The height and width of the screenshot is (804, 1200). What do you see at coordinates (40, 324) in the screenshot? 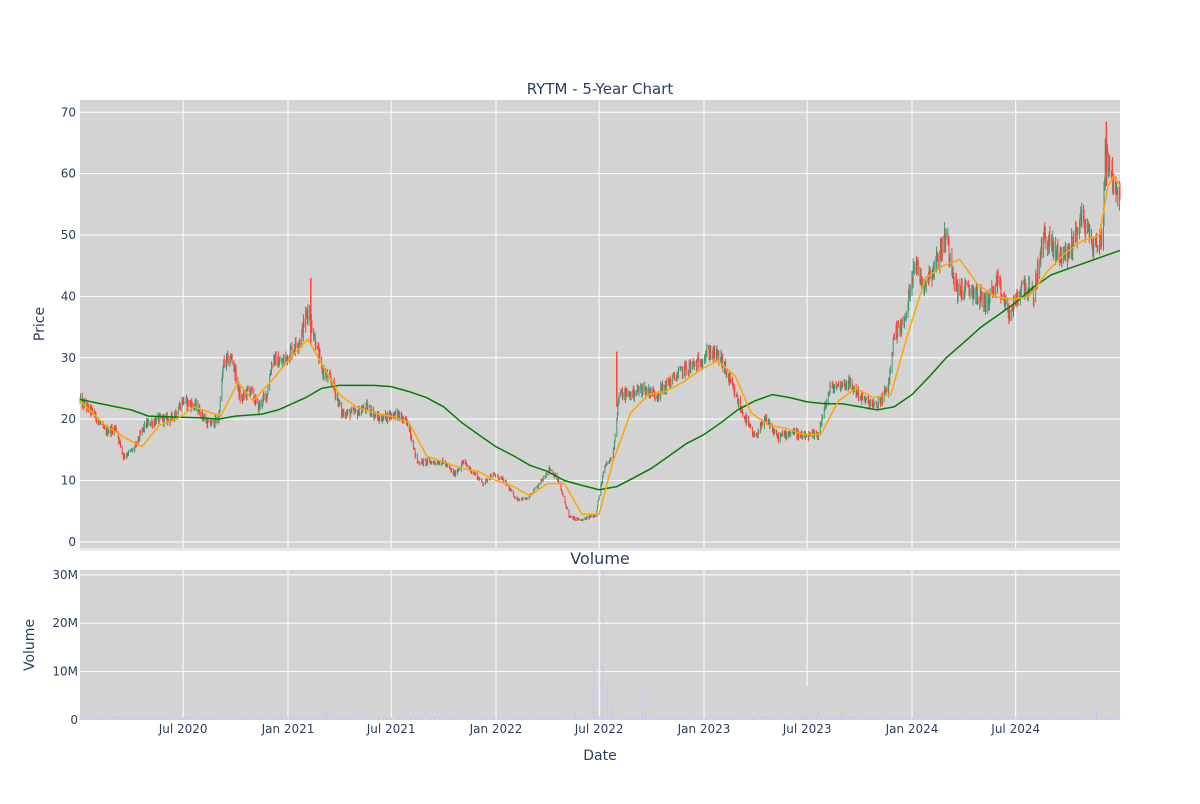
I see `price-y-axis-label: Price` at bounding box center [40, 324].